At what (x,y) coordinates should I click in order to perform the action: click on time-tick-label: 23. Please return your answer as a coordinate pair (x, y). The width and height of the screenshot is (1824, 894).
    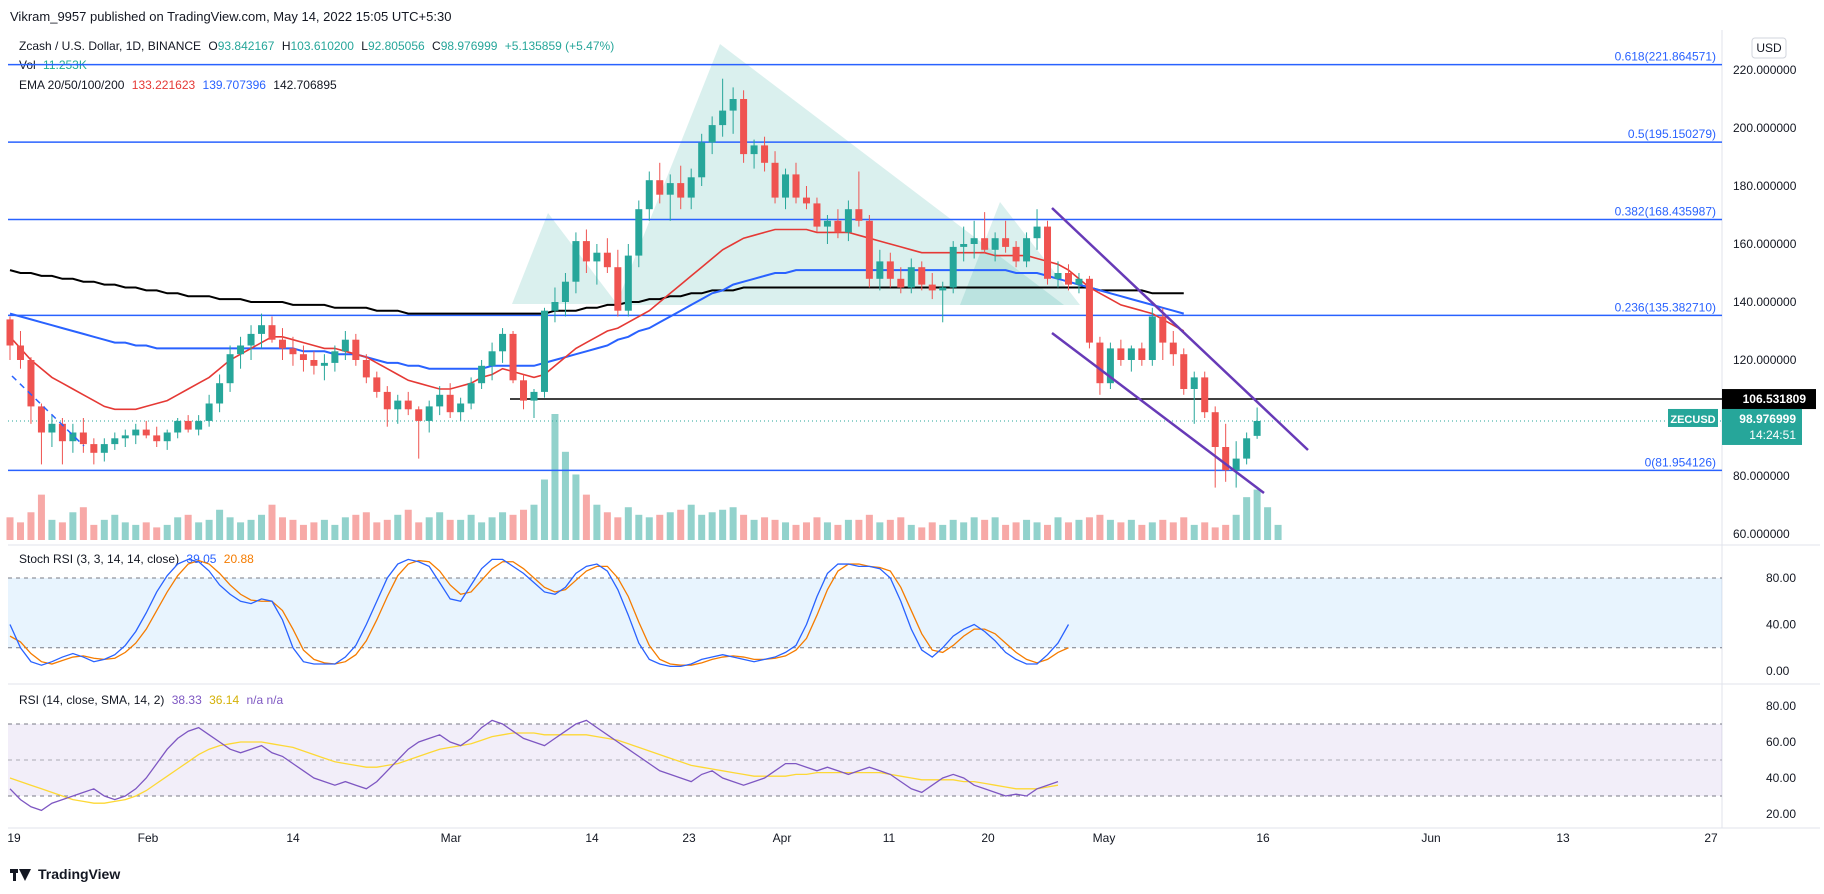
    Looking at the image, I should click on (689, 838).